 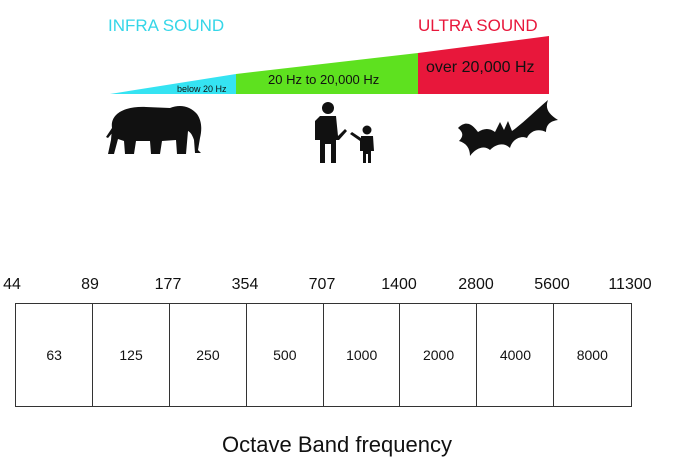 I want to click on audible-range-band, so click(x=327, y=73).